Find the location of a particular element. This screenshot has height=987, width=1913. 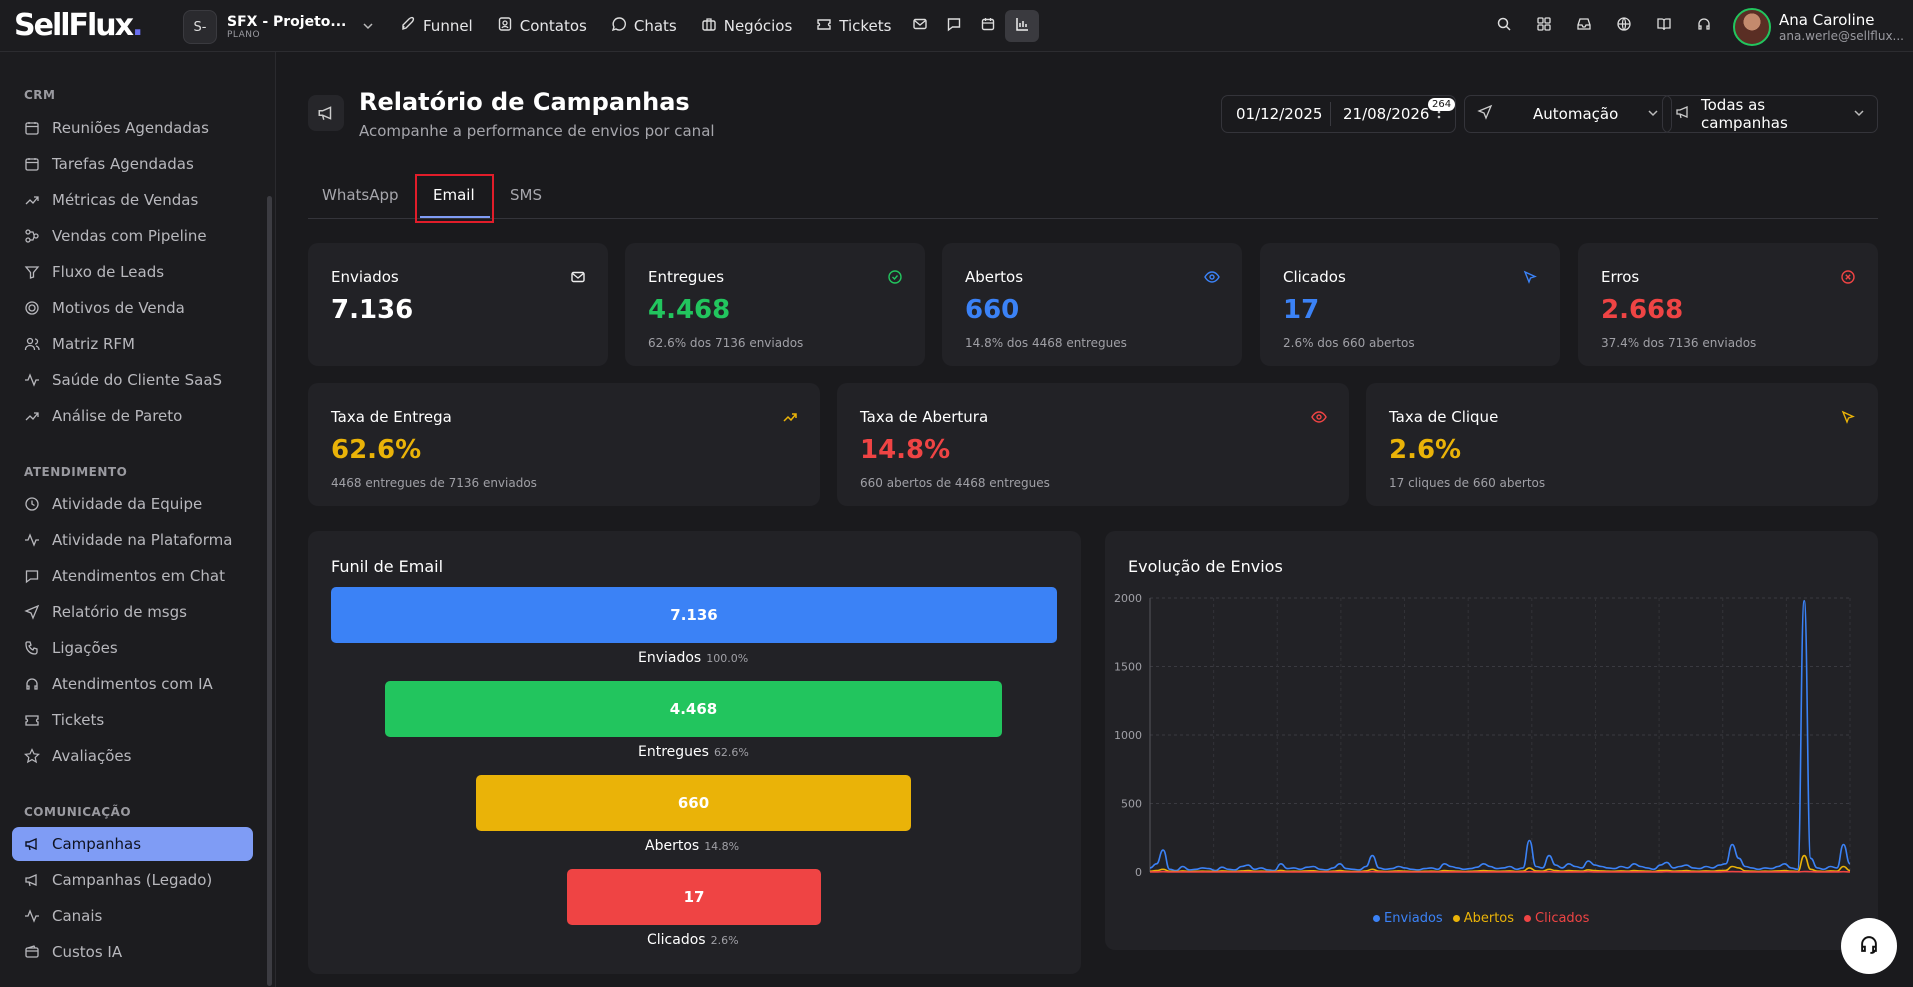

y-tick-label: 1500 is located at coordinates (1128, 667).